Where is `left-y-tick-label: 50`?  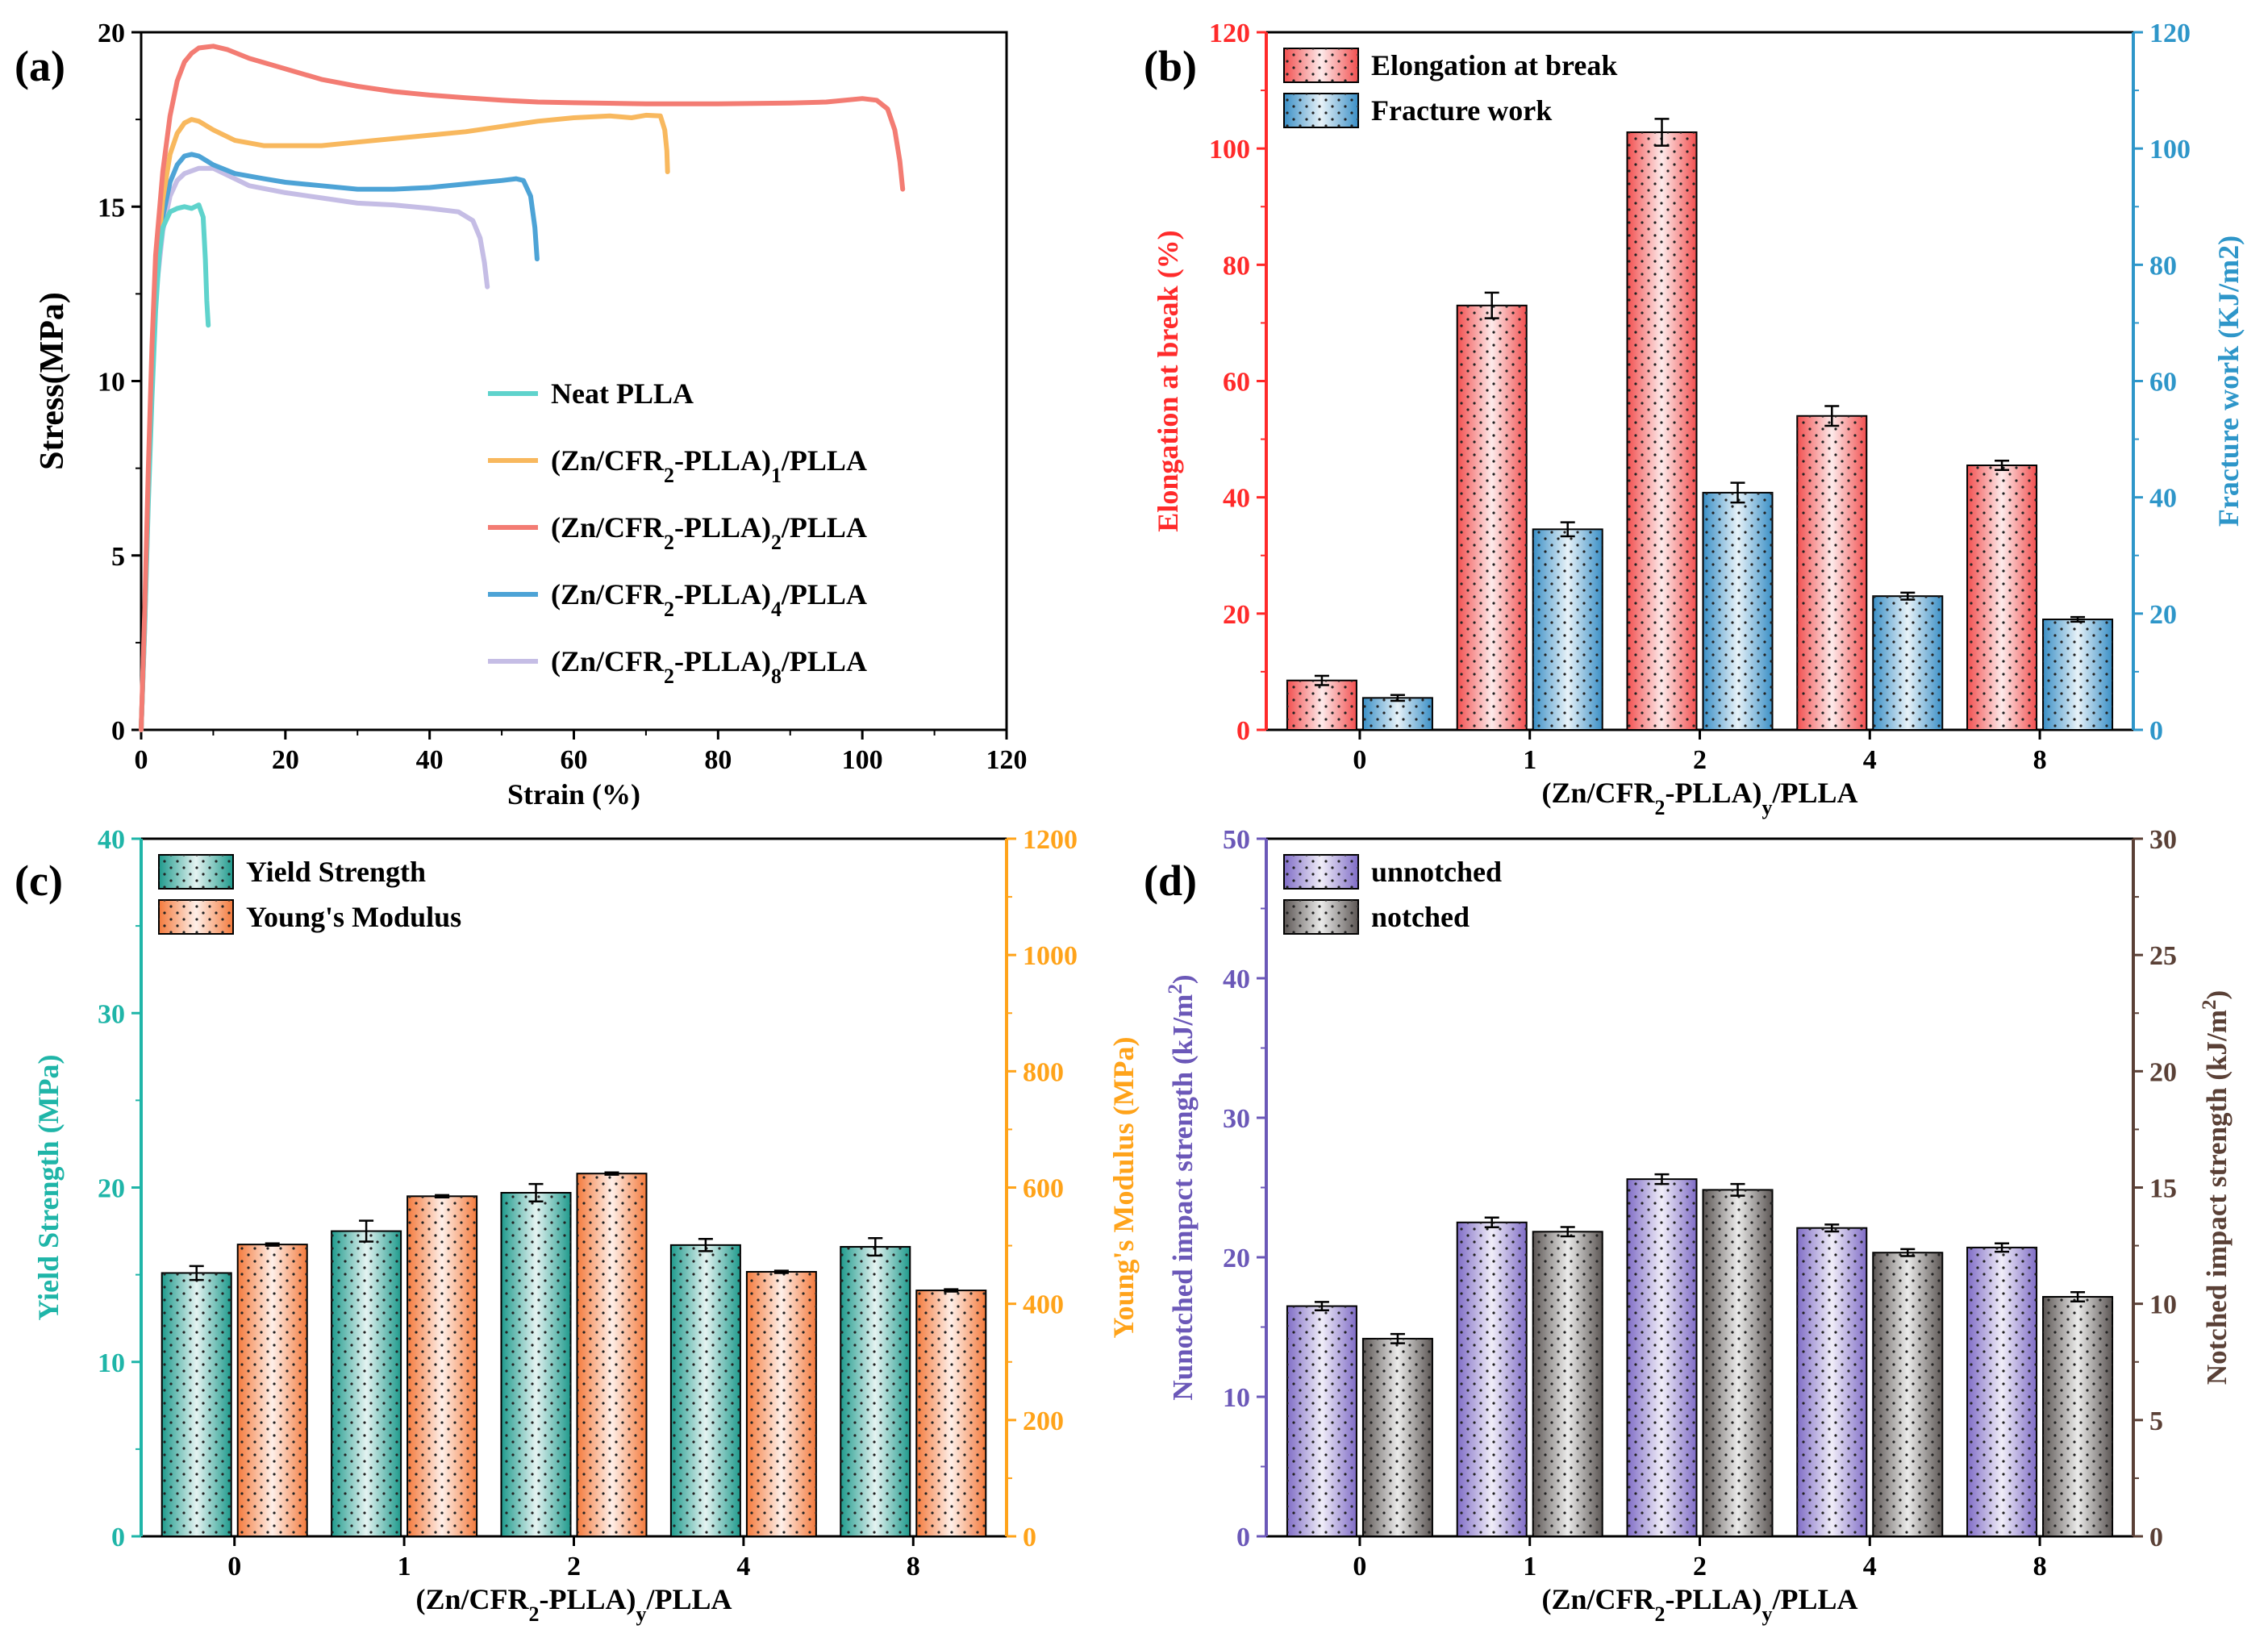
left-y-tick-label: 50 is located at coordinates (1236, 840).